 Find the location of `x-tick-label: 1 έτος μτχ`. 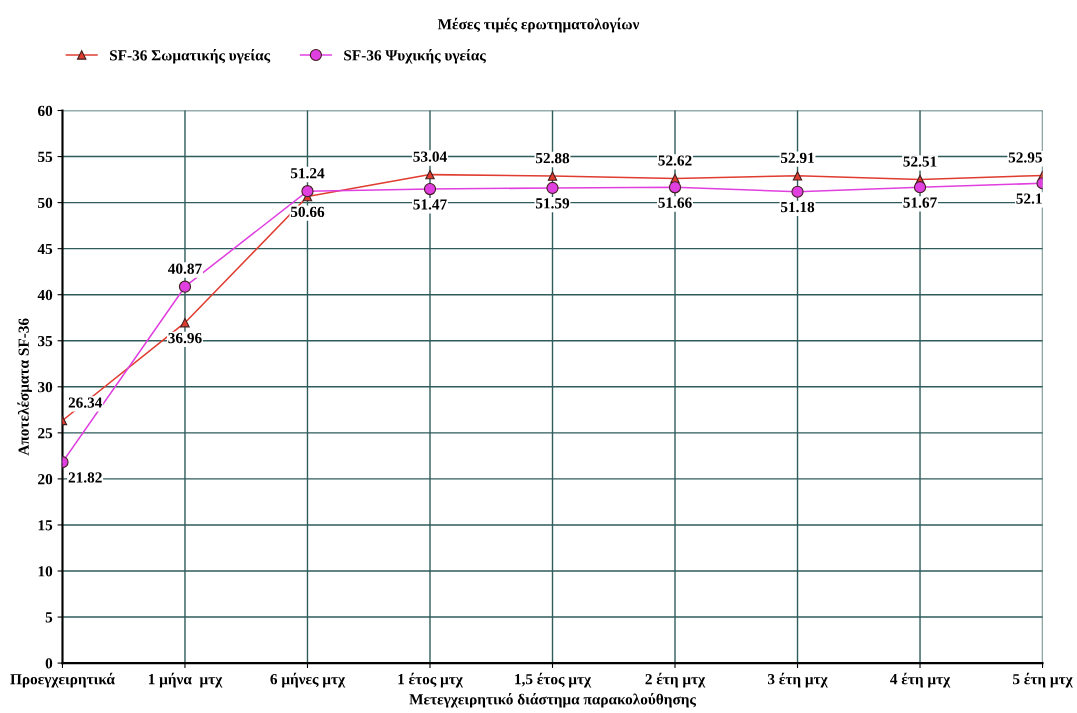

x-tick-label: 1 έτος μτχ is located at coordinates (430, 680).